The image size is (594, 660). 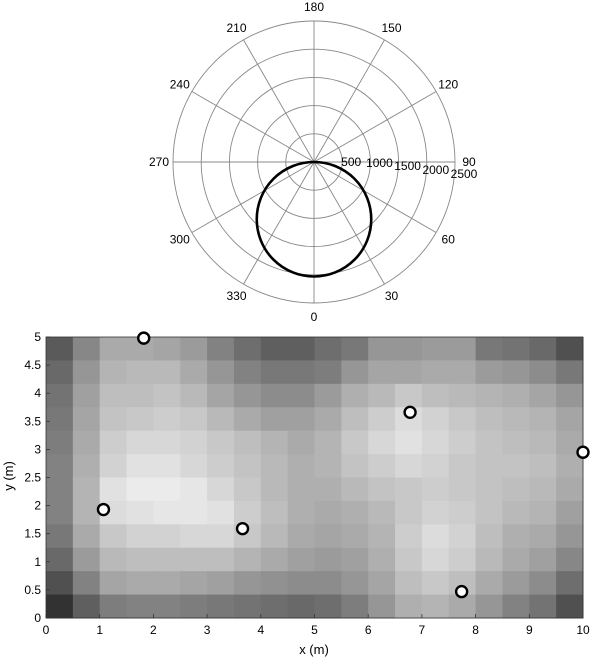 What do you see at coordinates (379, 163) in the screenshot?
I see `radial-tick-label: 1000` at bounding box center [379, 163].